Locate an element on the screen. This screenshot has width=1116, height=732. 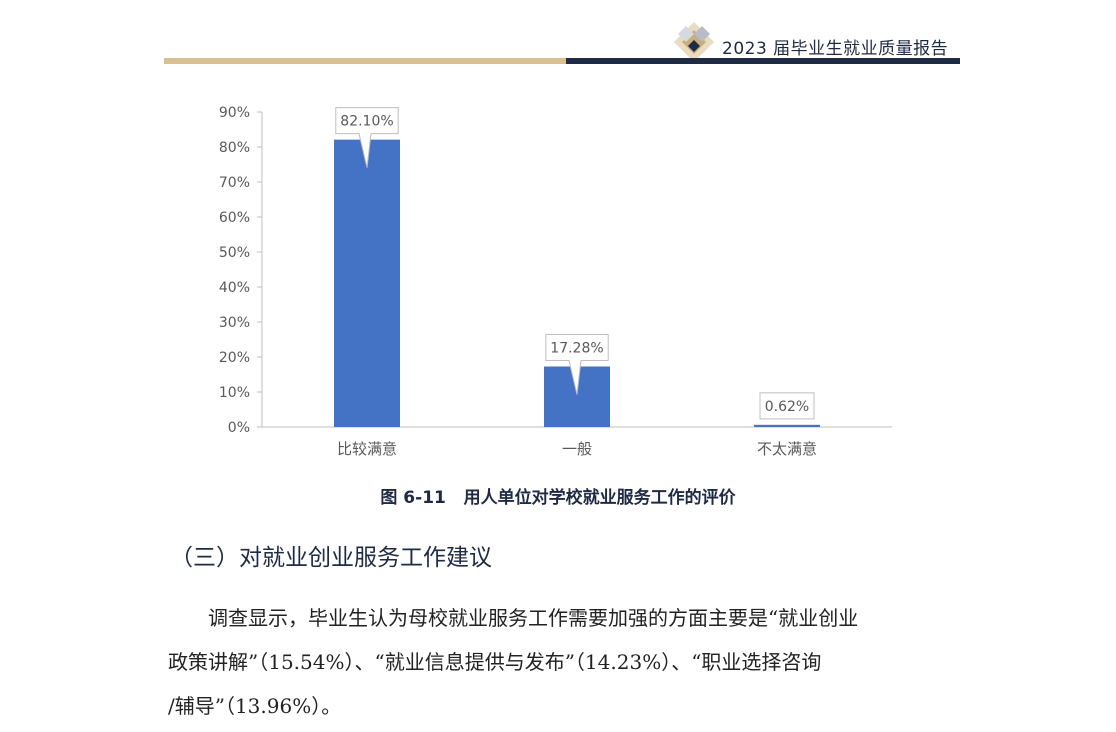
x-category-label: 不太满意 is located at coordinates (787, 449).